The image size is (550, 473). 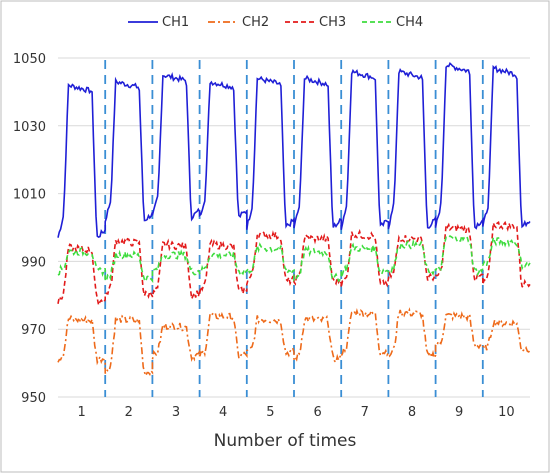 I want to click on series-line-ch4, so click(x=294, y=258).